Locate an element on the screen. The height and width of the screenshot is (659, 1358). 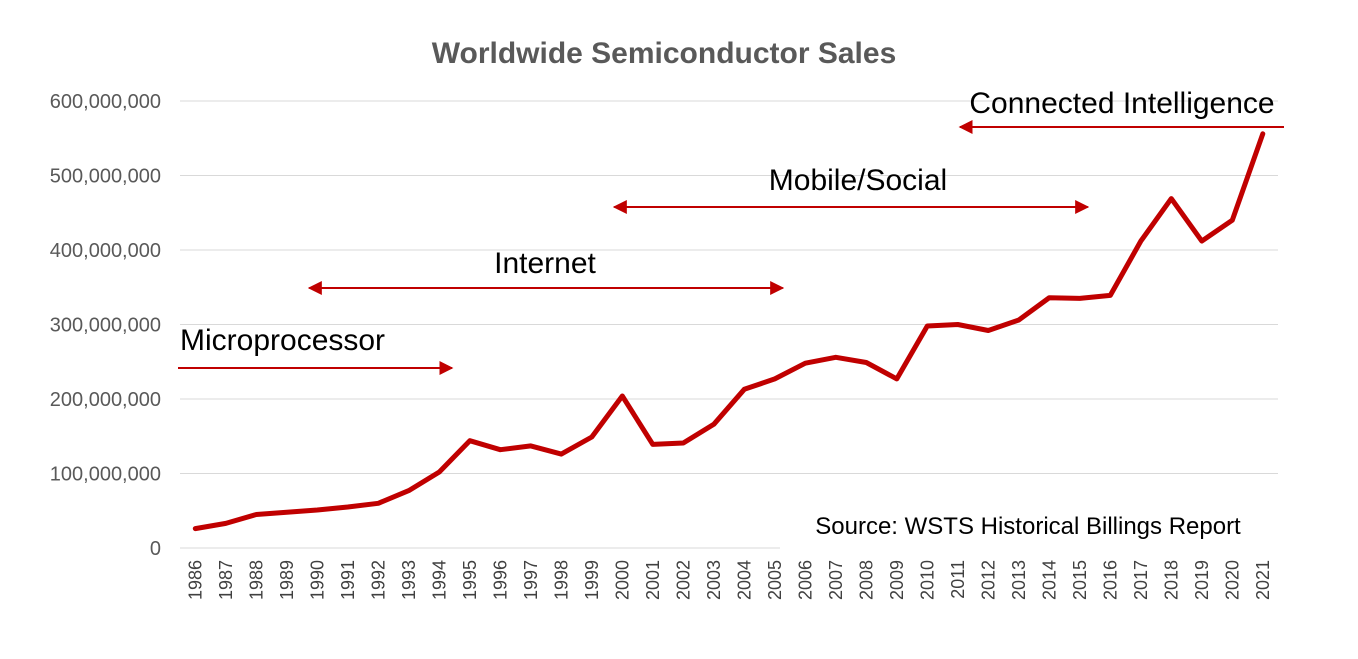
x-tick-label: 2013 is located at coordinates (1019, 580).